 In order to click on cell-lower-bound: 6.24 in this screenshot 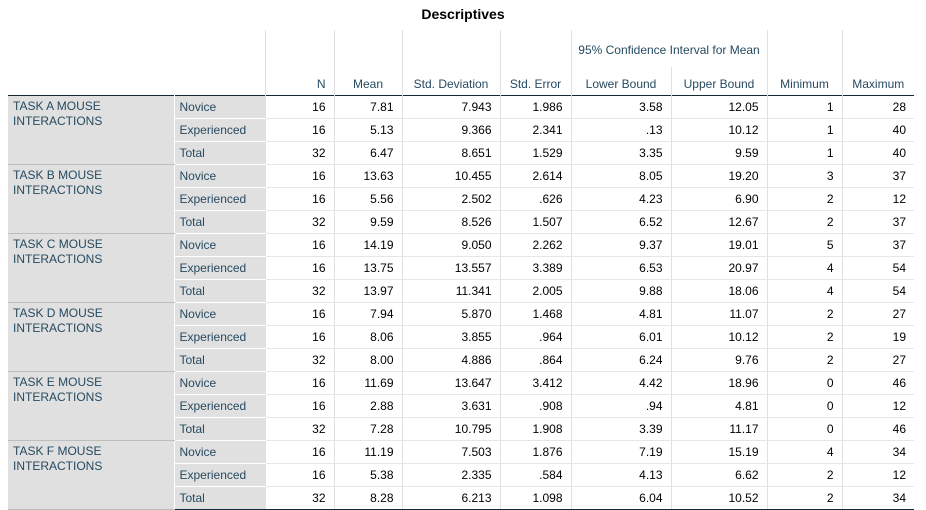, I will do `click(620, 360)`.